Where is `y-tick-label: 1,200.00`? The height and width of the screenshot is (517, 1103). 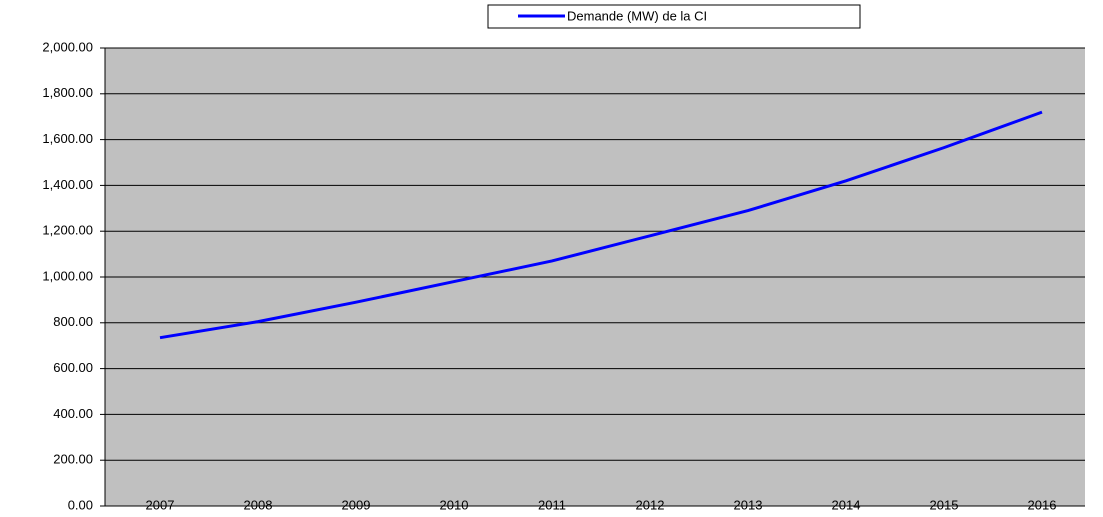 y-tick-label: 1,200.00 is located at coordinates (67, 230).